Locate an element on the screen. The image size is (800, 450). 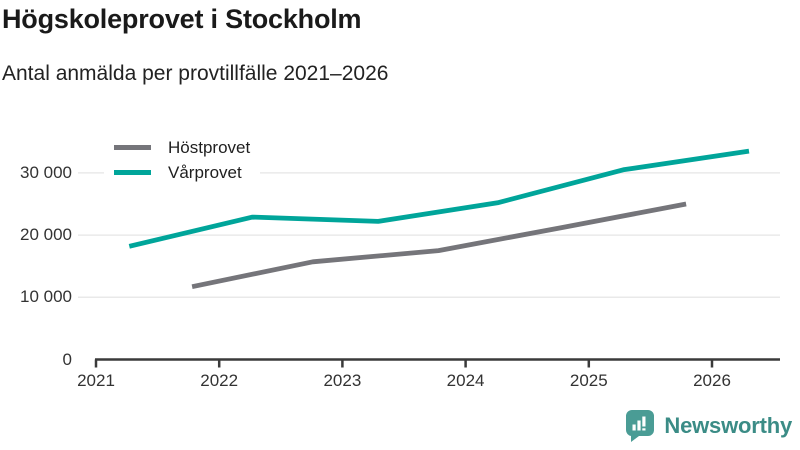
x-axis-tick-label: 2025 is located at coordinates (588, 380).